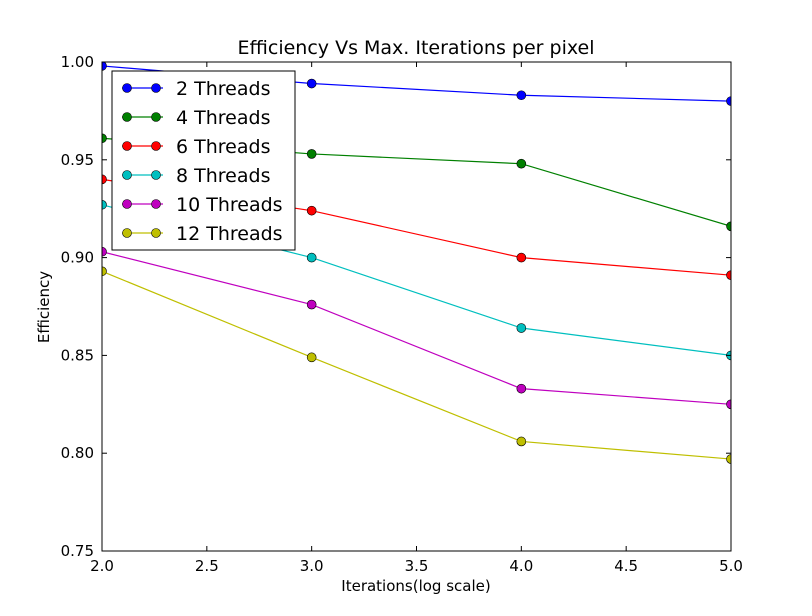 The image size is (812, 616). Describe the element at coordinates (77, 453) in the screenshot. I see `y-tick-label: 0.80` at that location.